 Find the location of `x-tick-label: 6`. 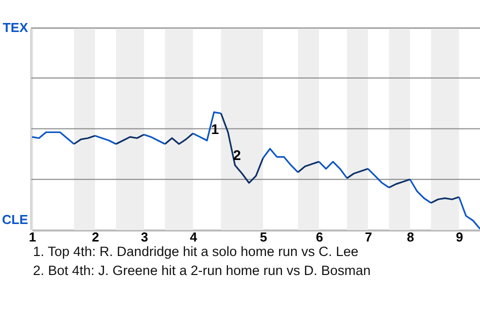

x-tick-label: 6 is located at coordinates (320, 237).